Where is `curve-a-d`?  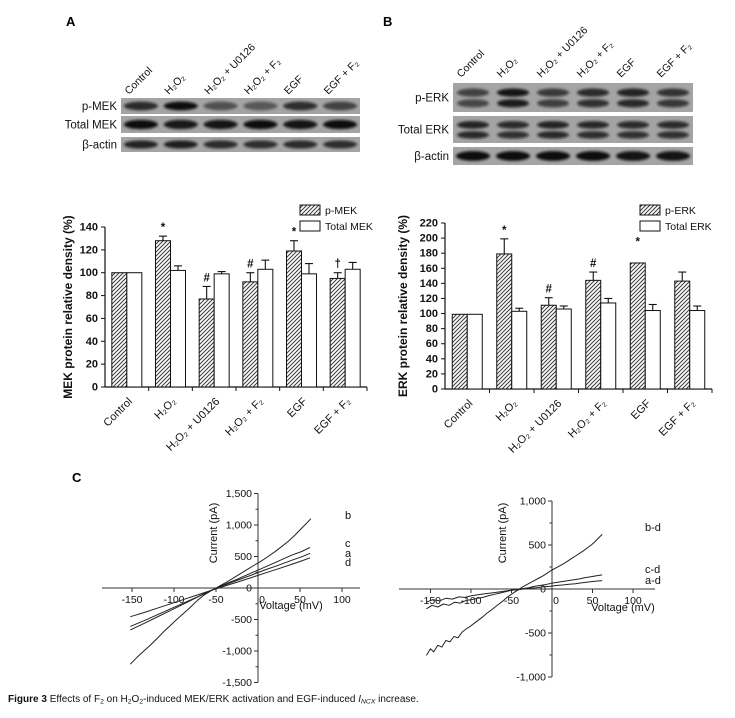
curve-a-d is located at coordinates (514, 591).